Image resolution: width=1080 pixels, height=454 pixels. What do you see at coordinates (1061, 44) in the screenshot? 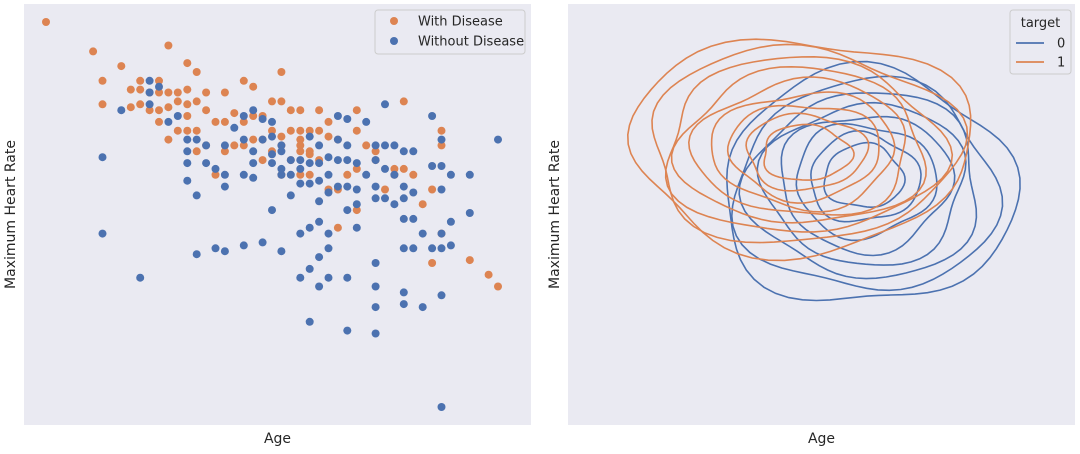
I see `legend-label-0: 0` at bounding box center [1061, 44].